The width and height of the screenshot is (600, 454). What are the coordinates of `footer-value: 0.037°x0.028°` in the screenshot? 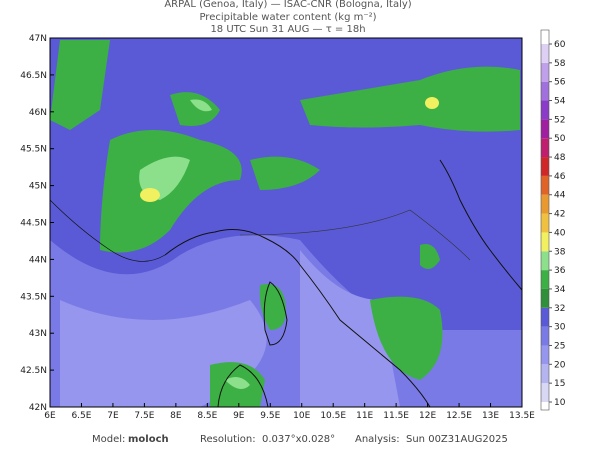 It's located at (298, 439).